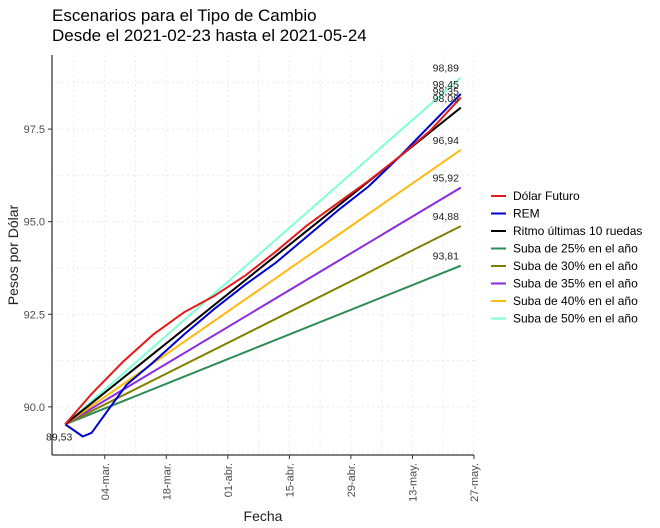  I want to click on end-value-label: 98,45, so click(446, 85).